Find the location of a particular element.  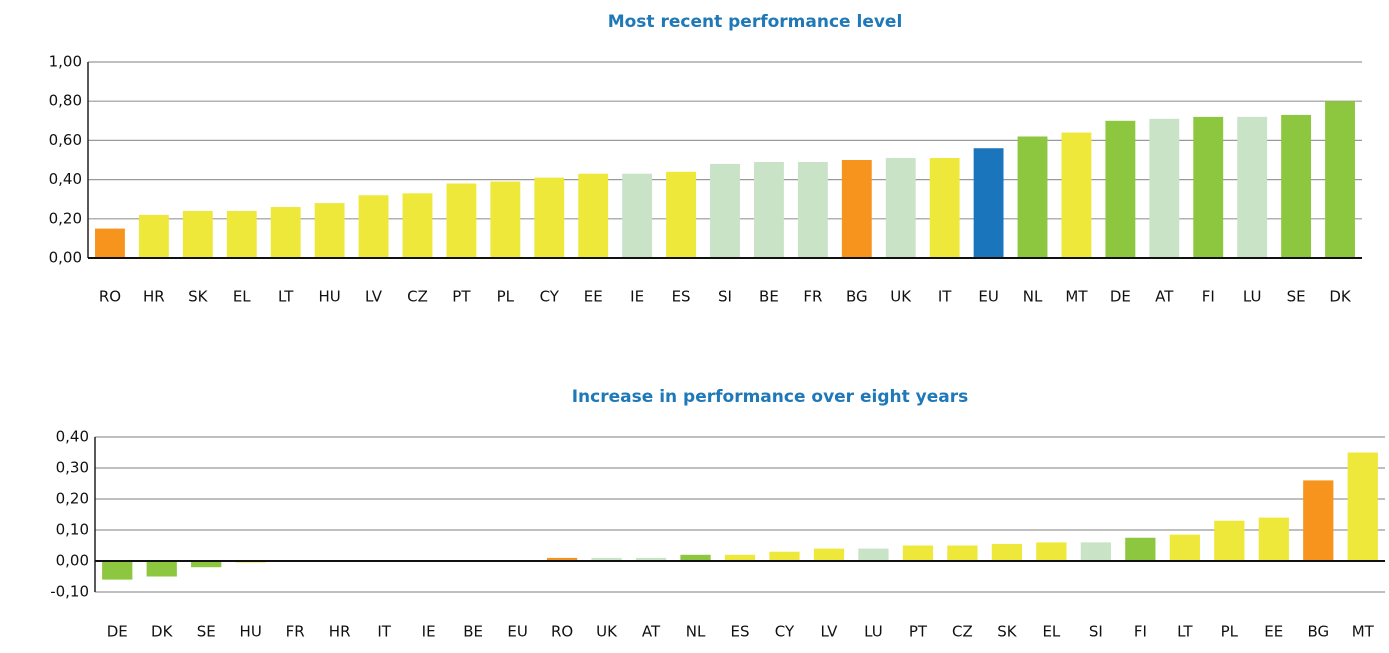

x-tick-label: EU is located at coordinates (988, 297).